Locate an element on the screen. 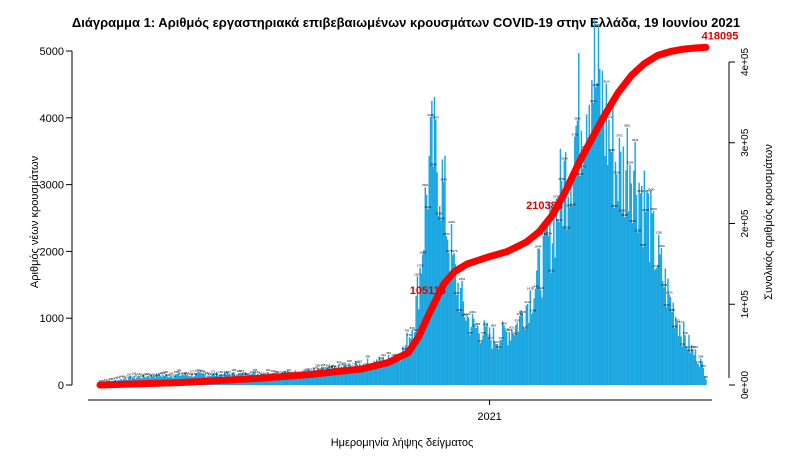  bar-label-day-234: 783 is located at coordinates (406, 331).